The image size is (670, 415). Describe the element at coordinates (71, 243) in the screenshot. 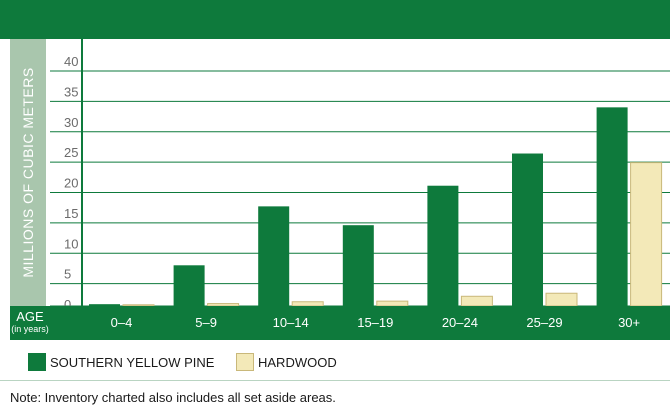

I see `y-tick-label: 10` at that location.